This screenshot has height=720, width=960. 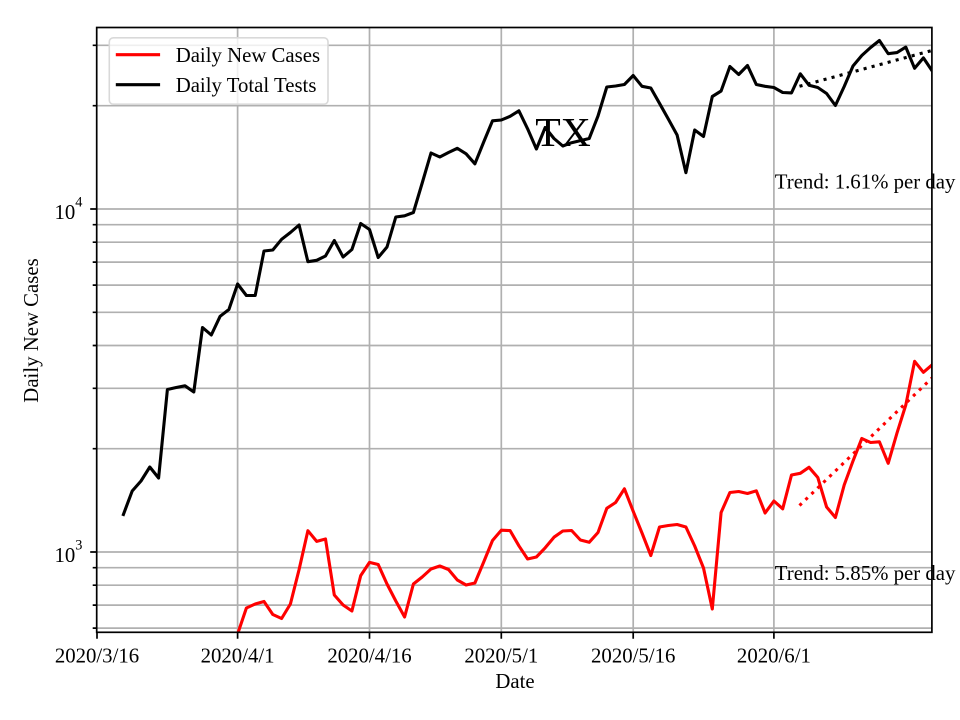 I want to click on svg-text: Trend: 1.61% per day, so click(x=865, y=181).